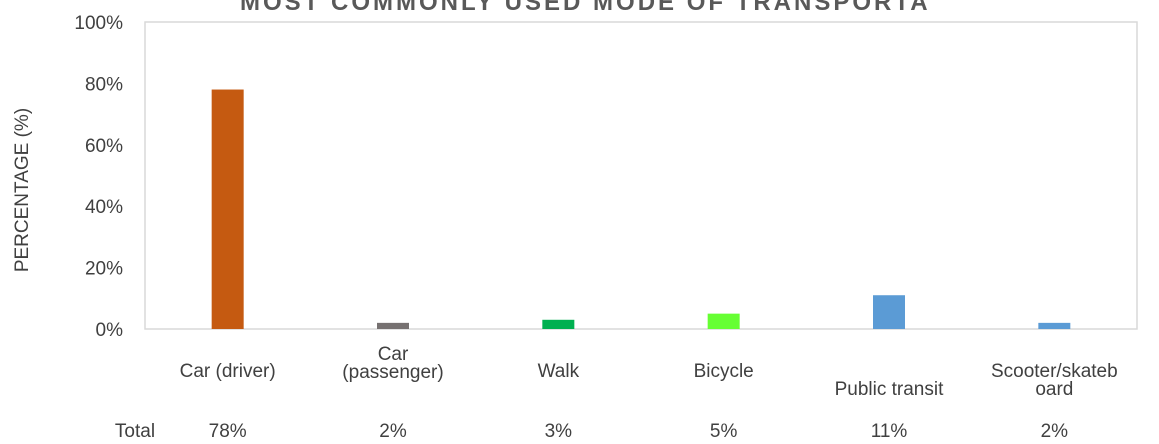  What do you see at coordinates (228, 431) in the screenshot?
I see `data-label: 78%` at bounding box center [228, 431].